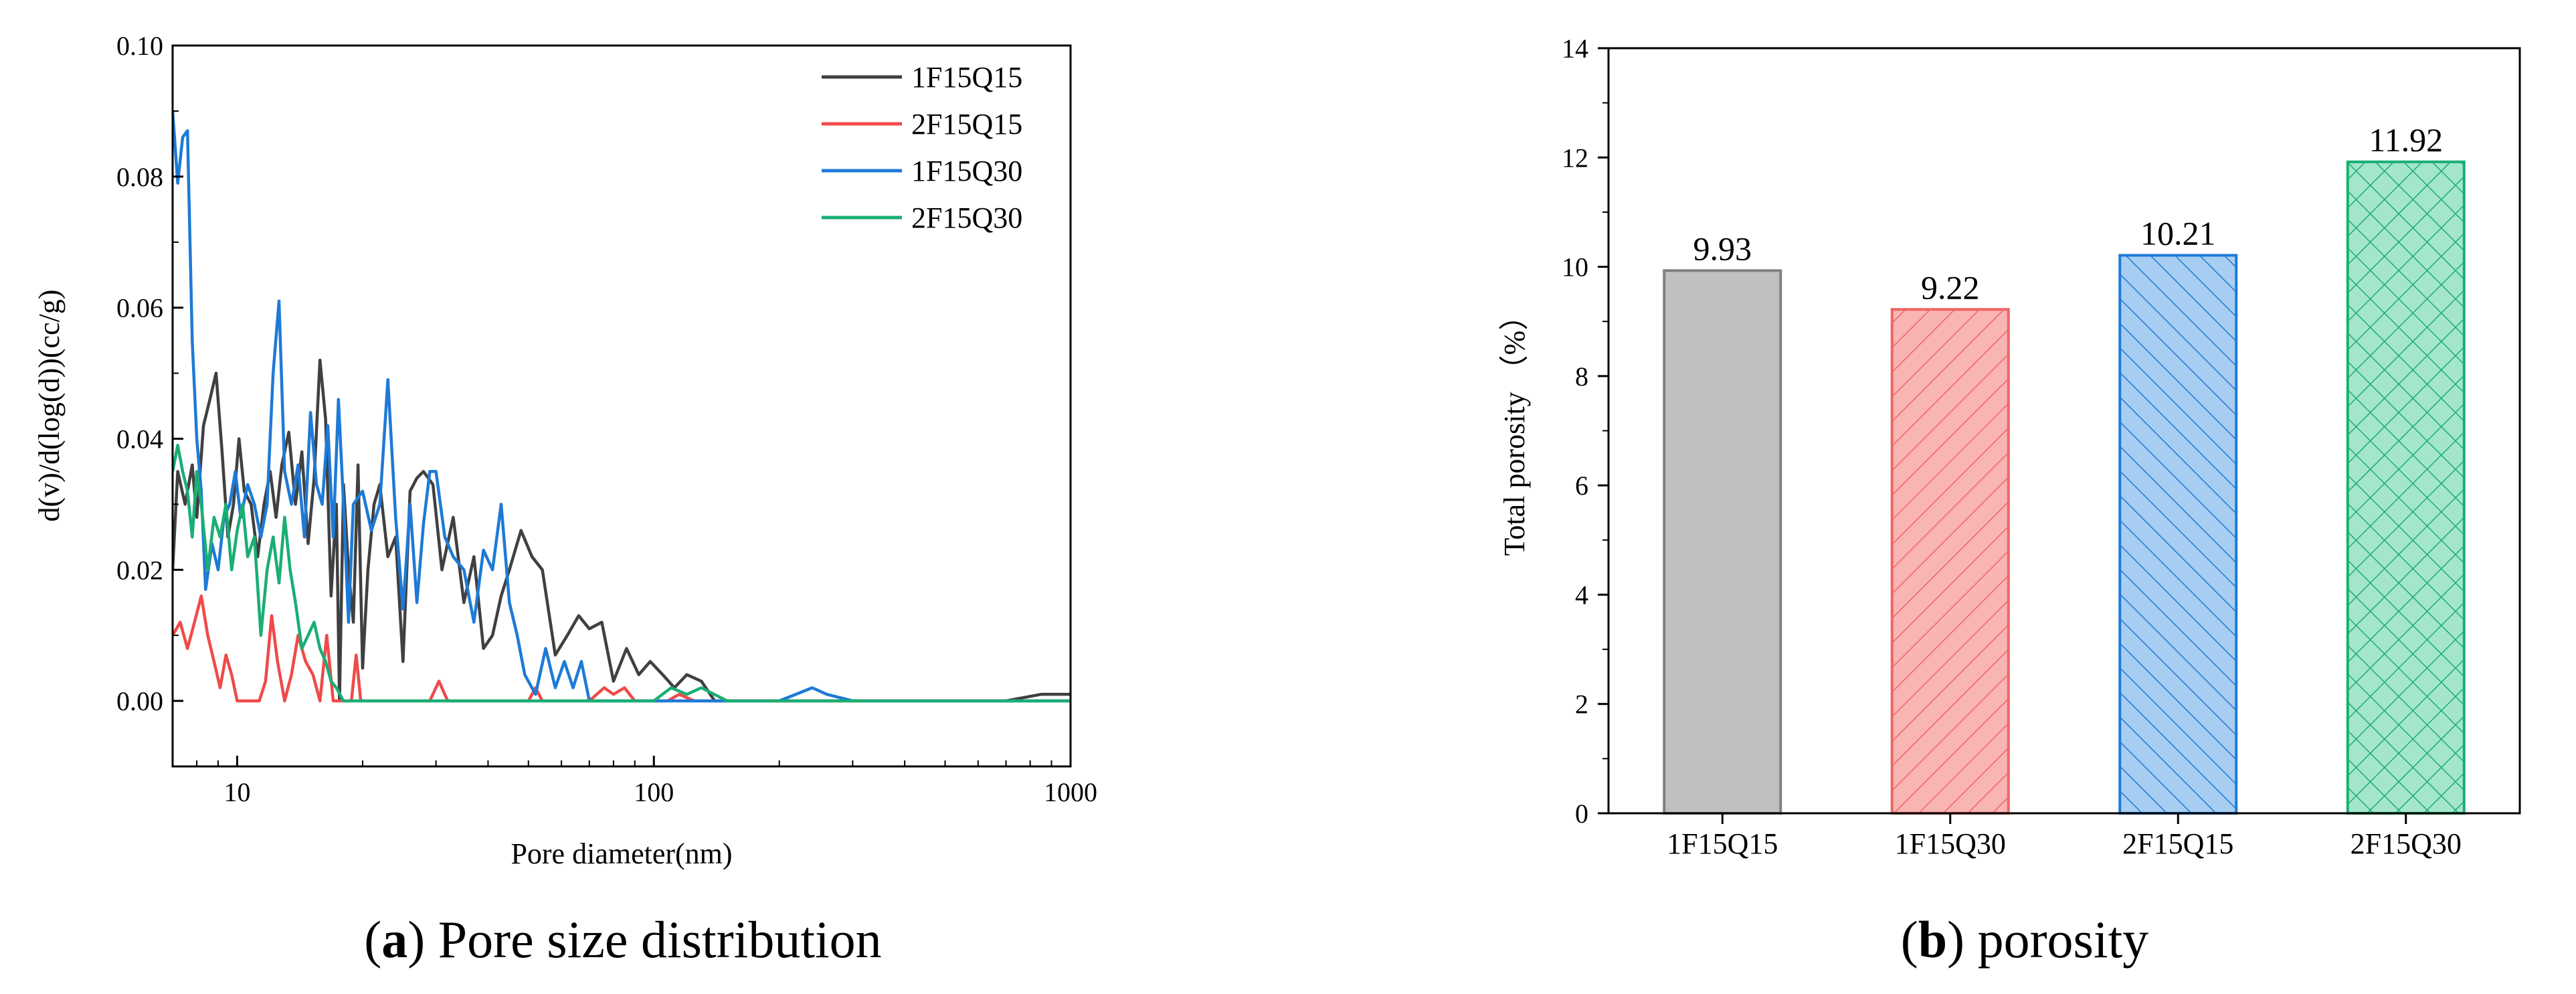 Image resolution: width=2576 pixels, height=994 pixels. Describe the element at coordinates (1722, 844) in the screenshot. I see `panel-b-x-tick-label: 1F15Q15` at that location.